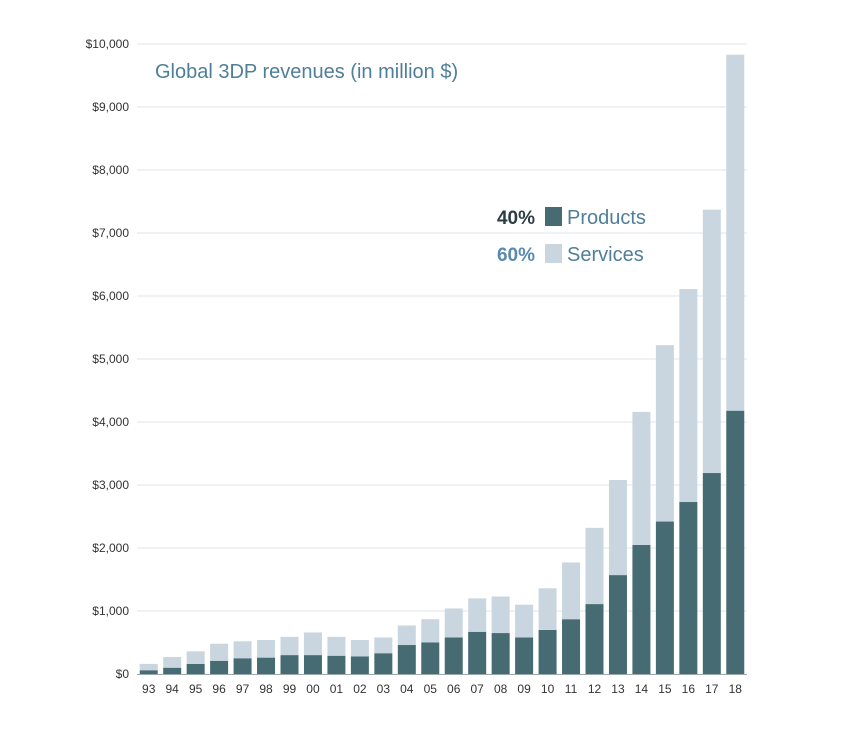 This screenshot has width=850, height=739. Describe the element at coordinates (516, 218) in the screenshot. I see `legend-products-share: 40%` at that location.